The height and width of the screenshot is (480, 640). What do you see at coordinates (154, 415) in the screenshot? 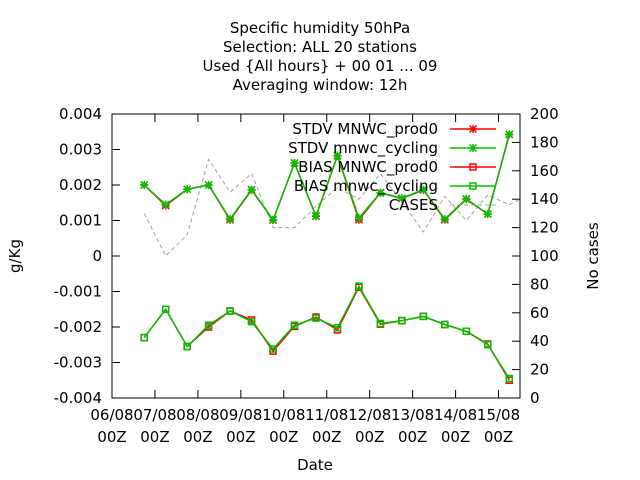
I see `x-tick-label-date: 07/08` at bounding box center [154, 415].